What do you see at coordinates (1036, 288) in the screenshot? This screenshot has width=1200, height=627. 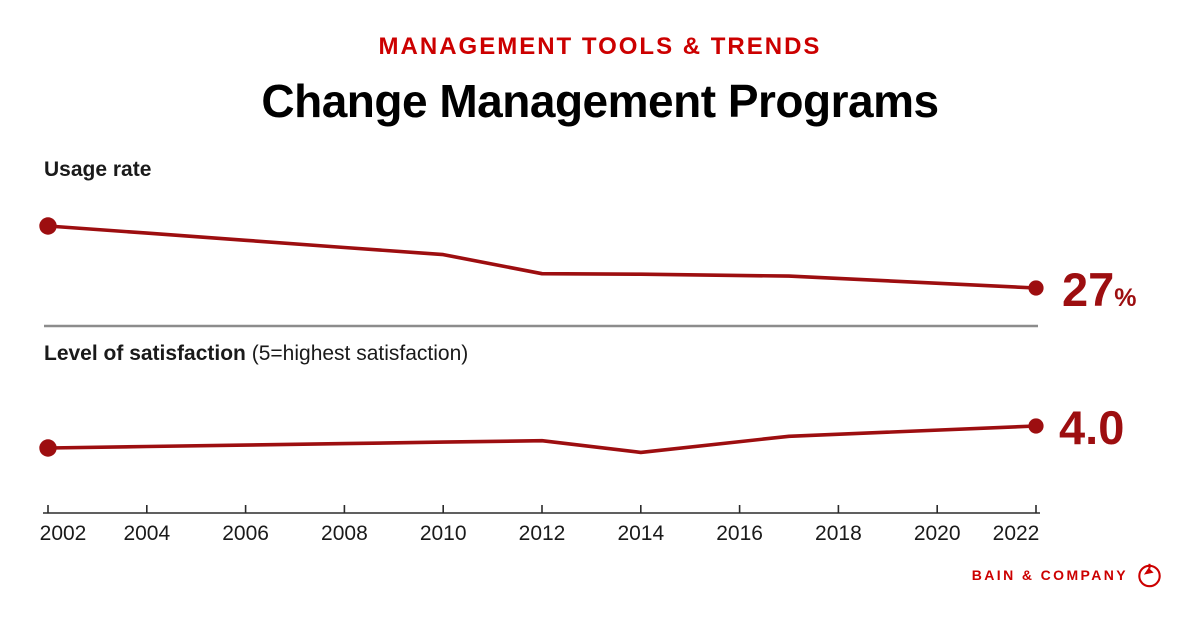 I see `usage-end-dot` at bounding box center [1036, 288].